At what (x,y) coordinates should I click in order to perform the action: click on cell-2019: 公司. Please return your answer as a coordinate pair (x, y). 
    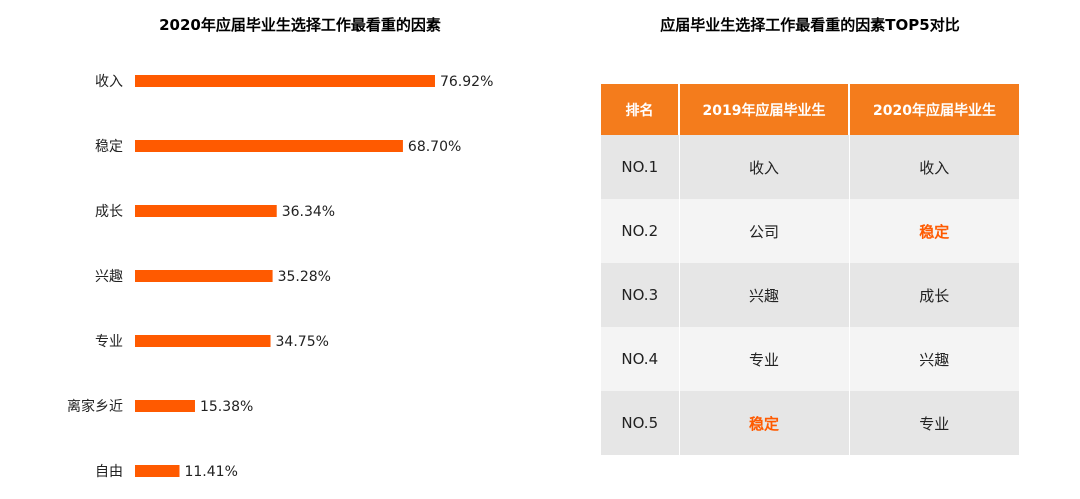
    Looking at the image, I should click on (764, 231).